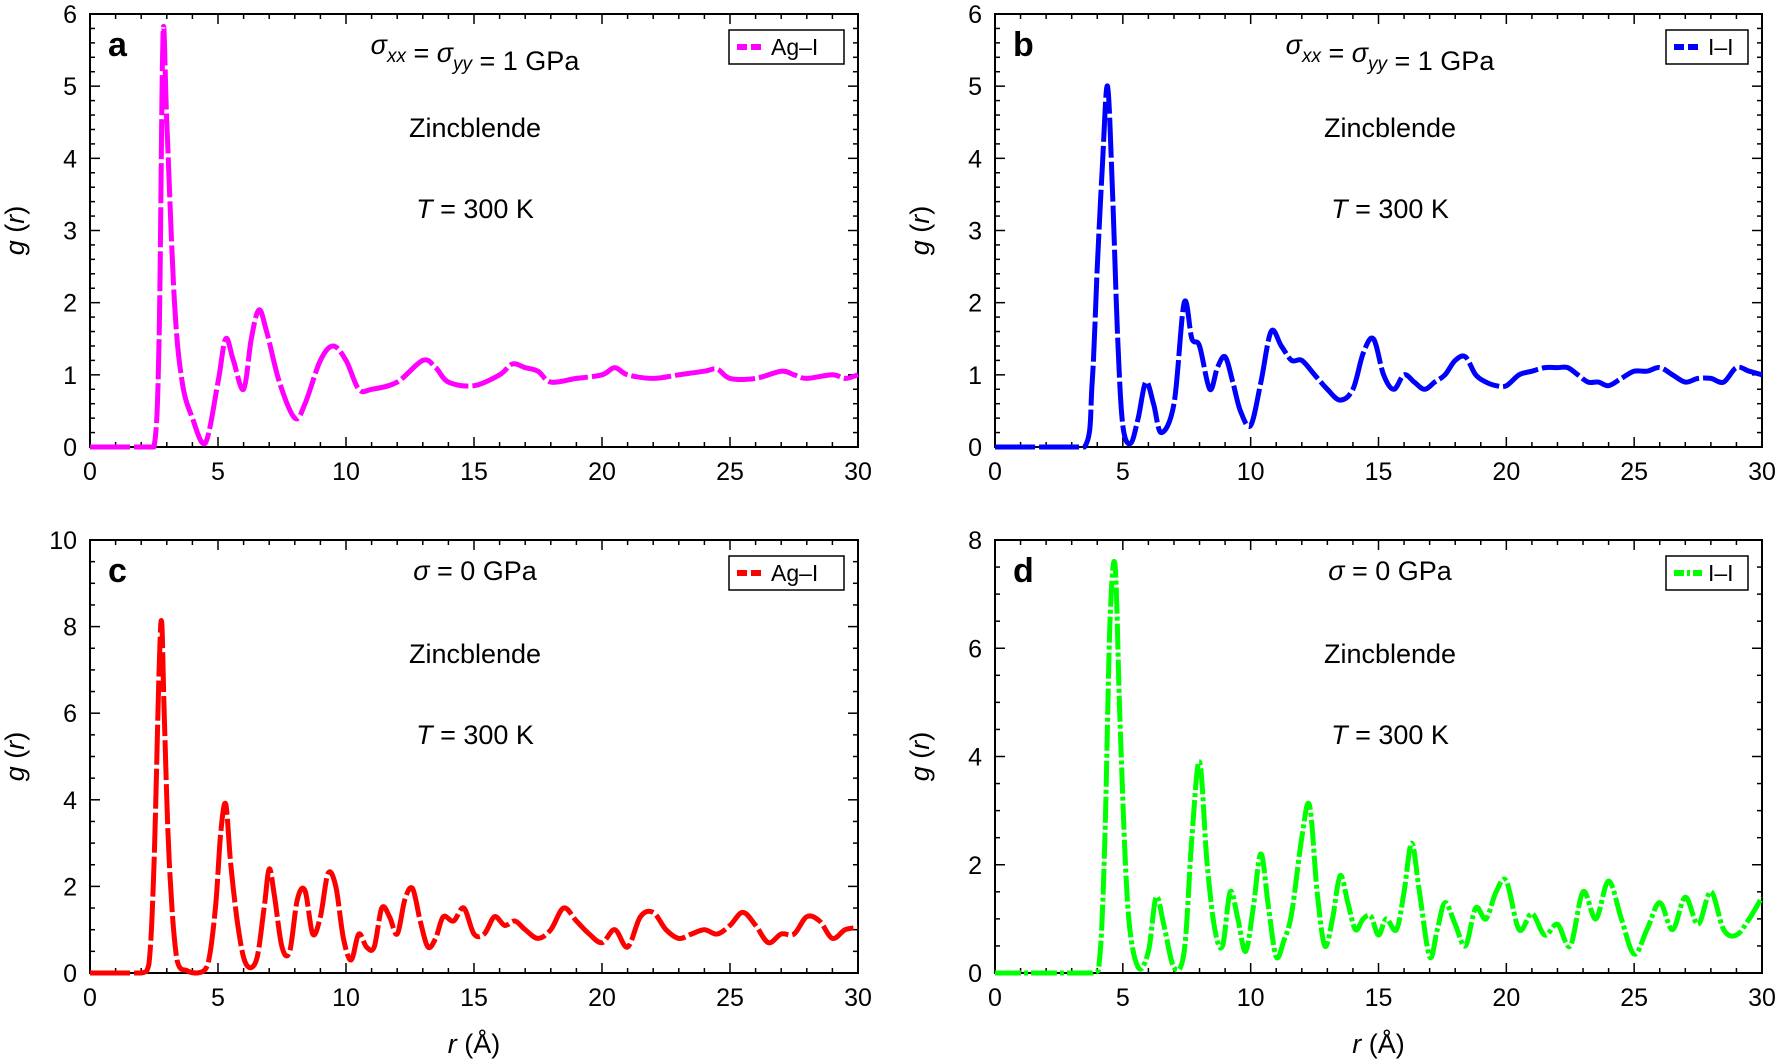 This screenshot has width=1780, height=1064. I want to click on panel-letter: b, so click(1023, 45).